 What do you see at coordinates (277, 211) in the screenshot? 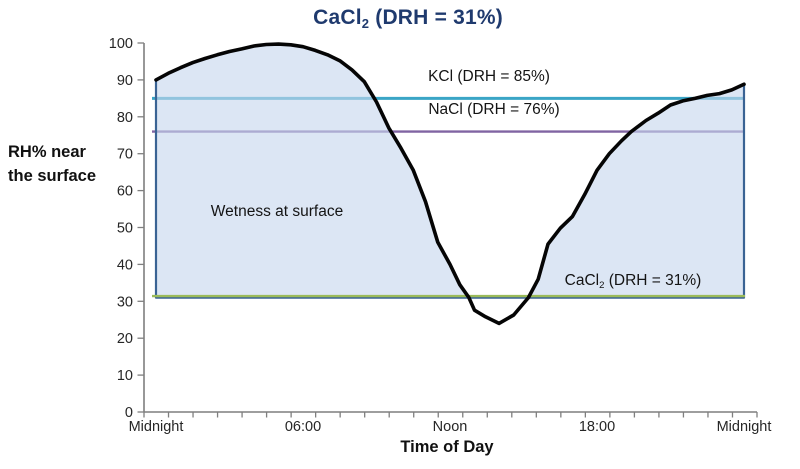
I see `wetness-area-label: Wetness at surface` at bounding box center [277, 211].